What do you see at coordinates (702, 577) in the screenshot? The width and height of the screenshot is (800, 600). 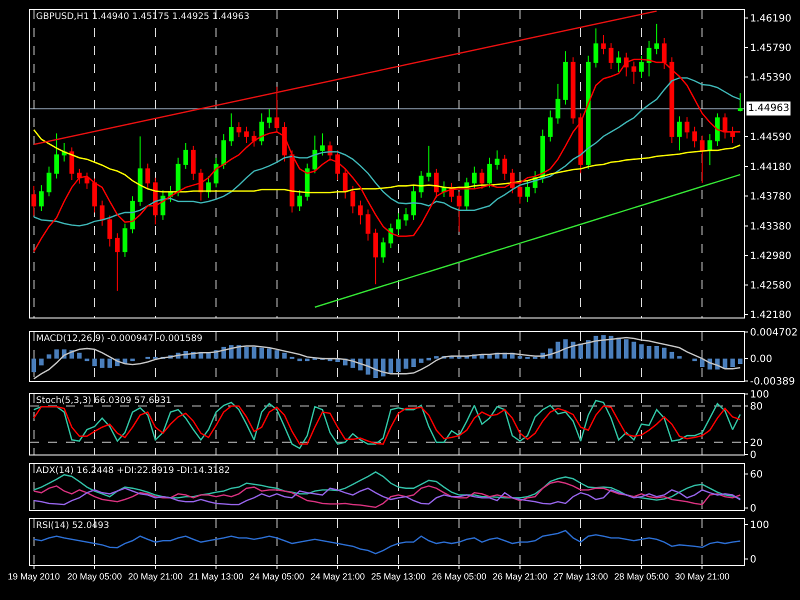 I see `x-tick-label: 30 May 21:00` at bounding box center [702, 577].